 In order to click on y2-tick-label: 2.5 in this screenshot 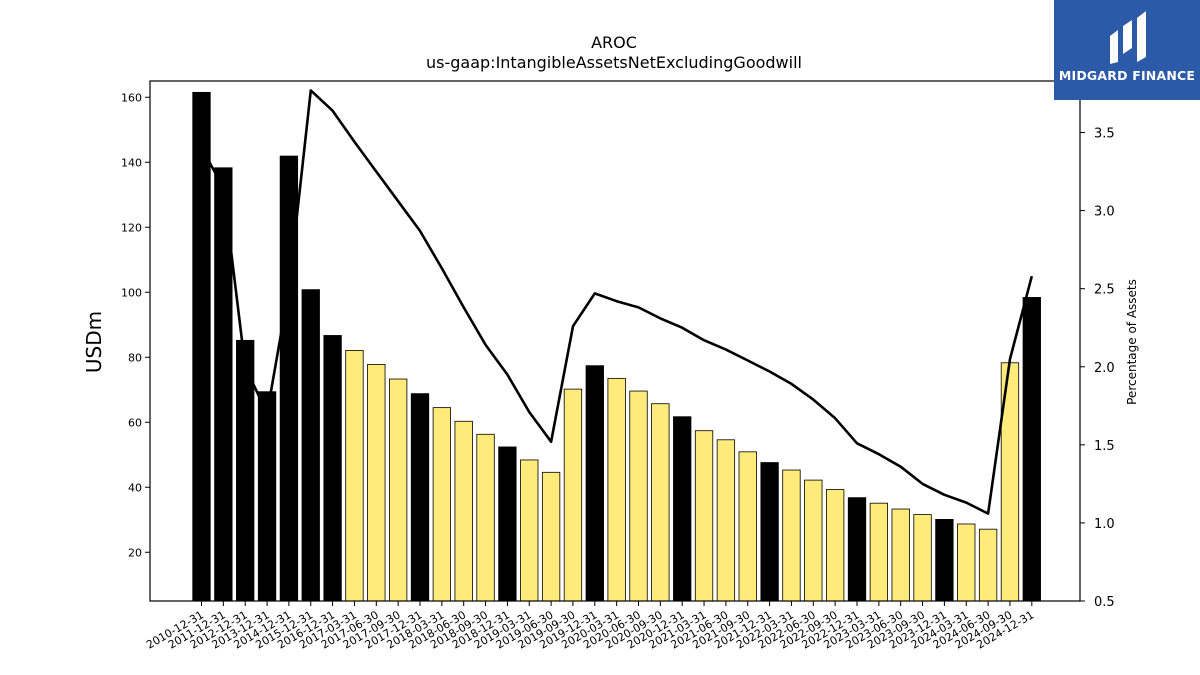, I will do `click(1104, 290)`.